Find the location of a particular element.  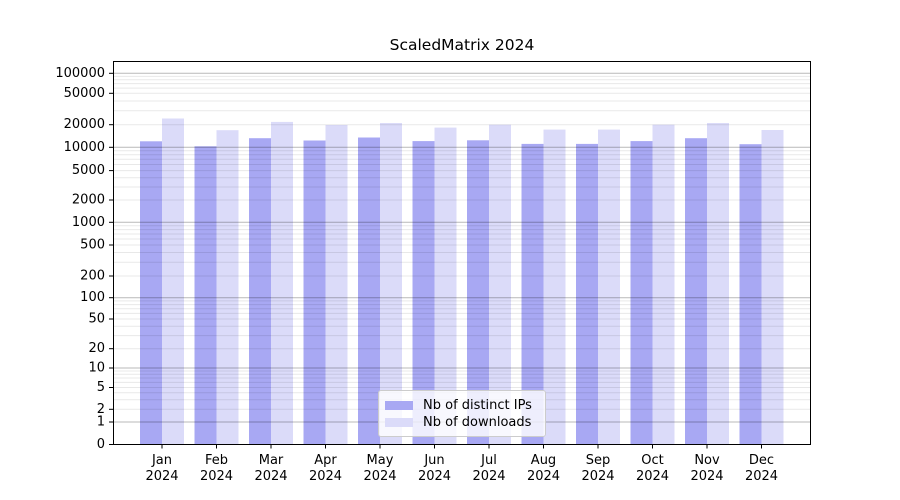

legend-swatch-distinct-ips is located at coordinates (399, 405).